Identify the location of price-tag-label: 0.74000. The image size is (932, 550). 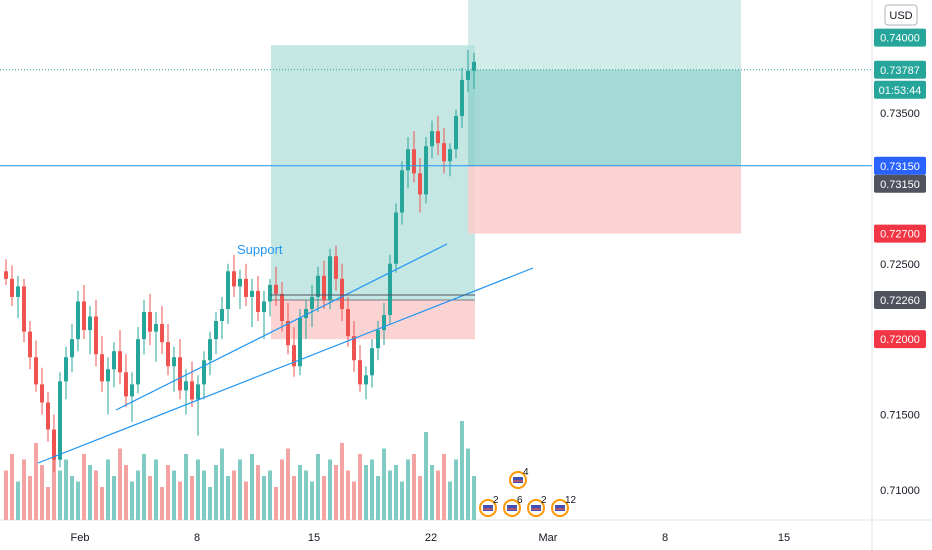
(900, 39).